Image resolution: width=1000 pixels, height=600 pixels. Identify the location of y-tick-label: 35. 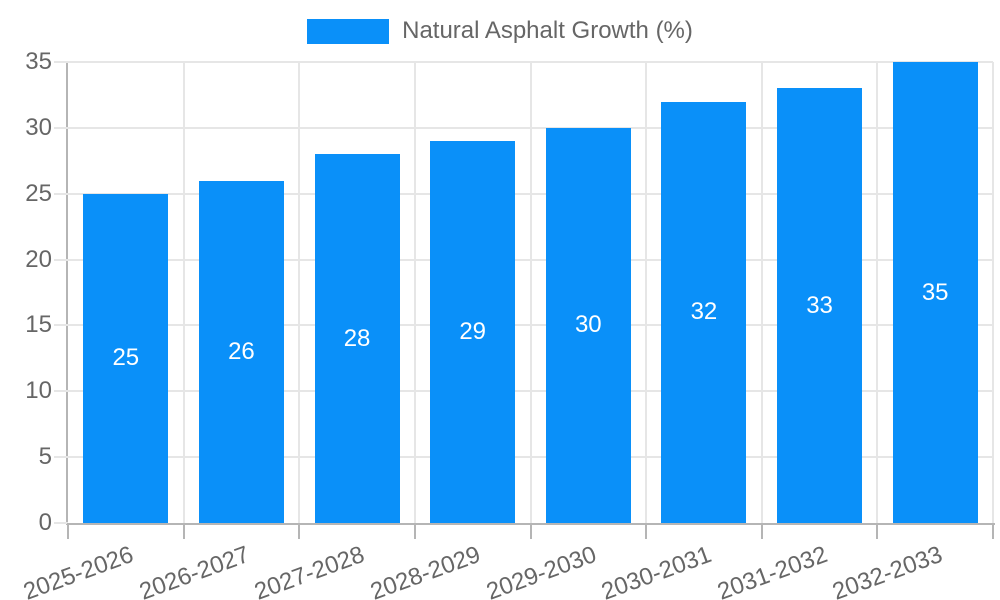
(38, 61).